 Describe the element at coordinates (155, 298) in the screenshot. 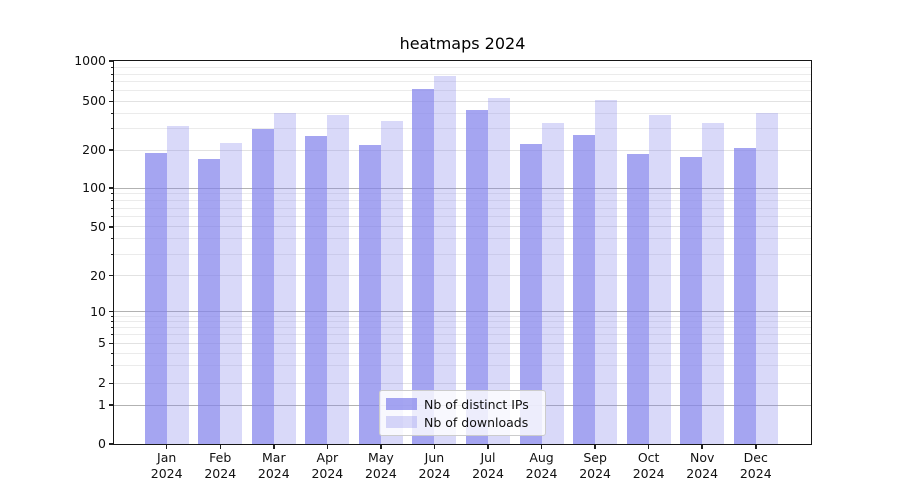

I see `bar-nb-of-distinct-ips-jan-2024` at that location.